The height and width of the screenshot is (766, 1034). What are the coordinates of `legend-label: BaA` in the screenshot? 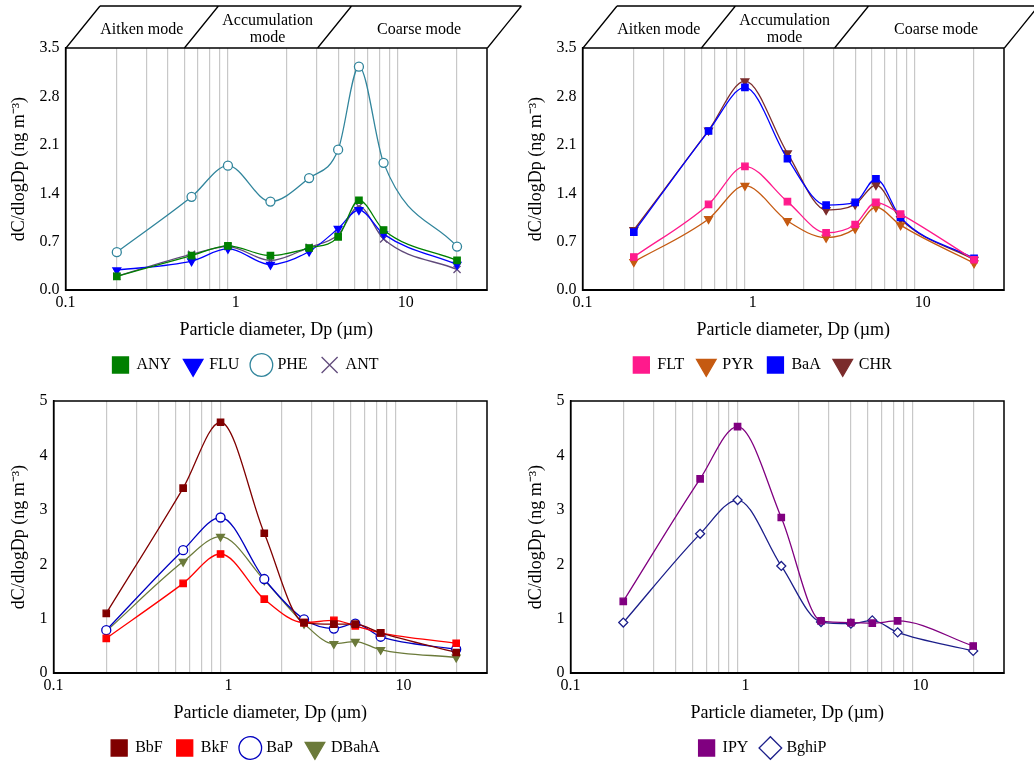 It's located at (806, 364).